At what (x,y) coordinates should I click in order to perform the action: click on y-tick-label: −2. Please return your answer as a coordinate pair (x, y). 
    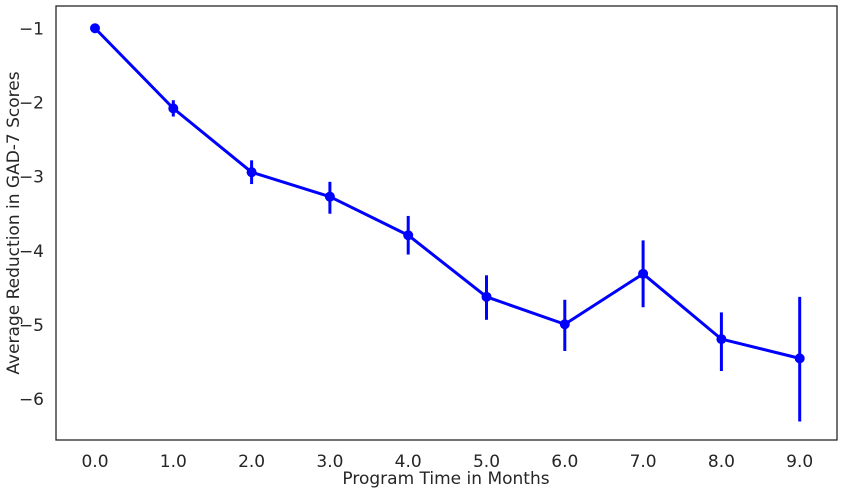
    Looking at the image, I should click on (31, 103).